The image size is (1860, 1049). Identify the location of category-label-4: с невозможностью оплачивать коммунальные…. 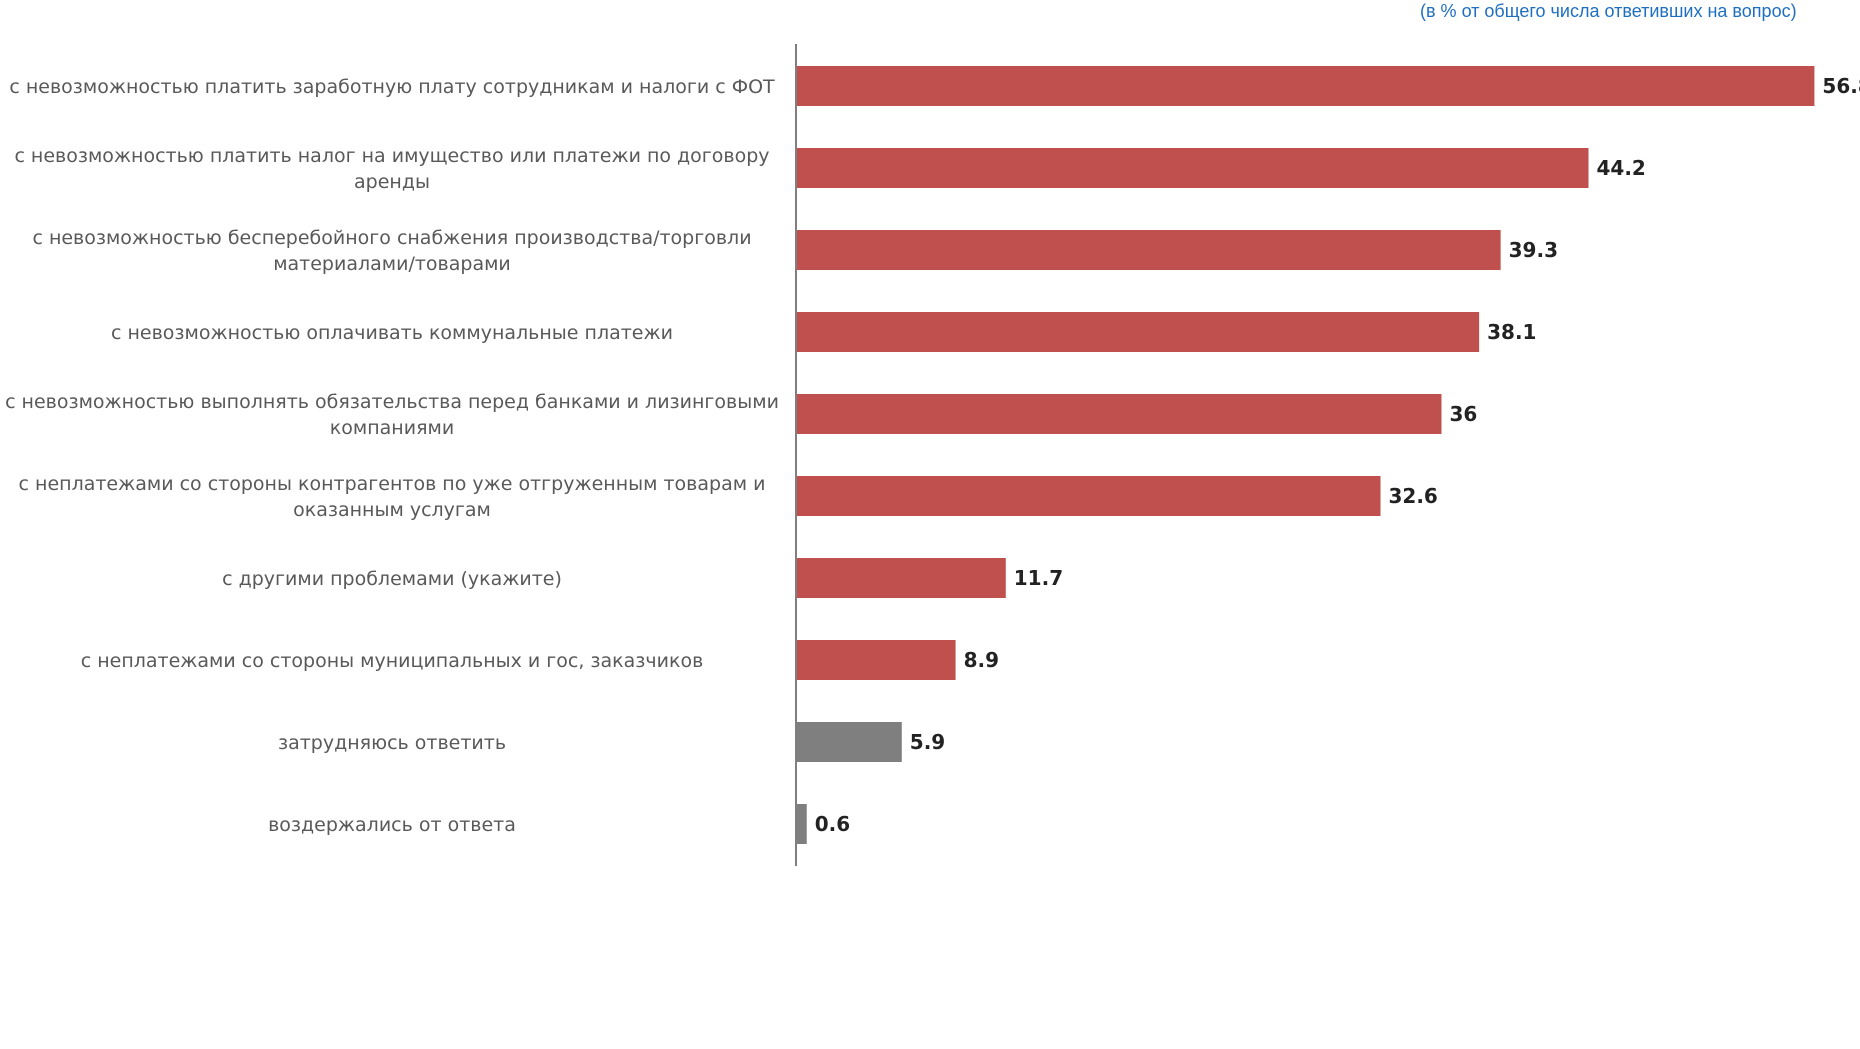
(392, 333).